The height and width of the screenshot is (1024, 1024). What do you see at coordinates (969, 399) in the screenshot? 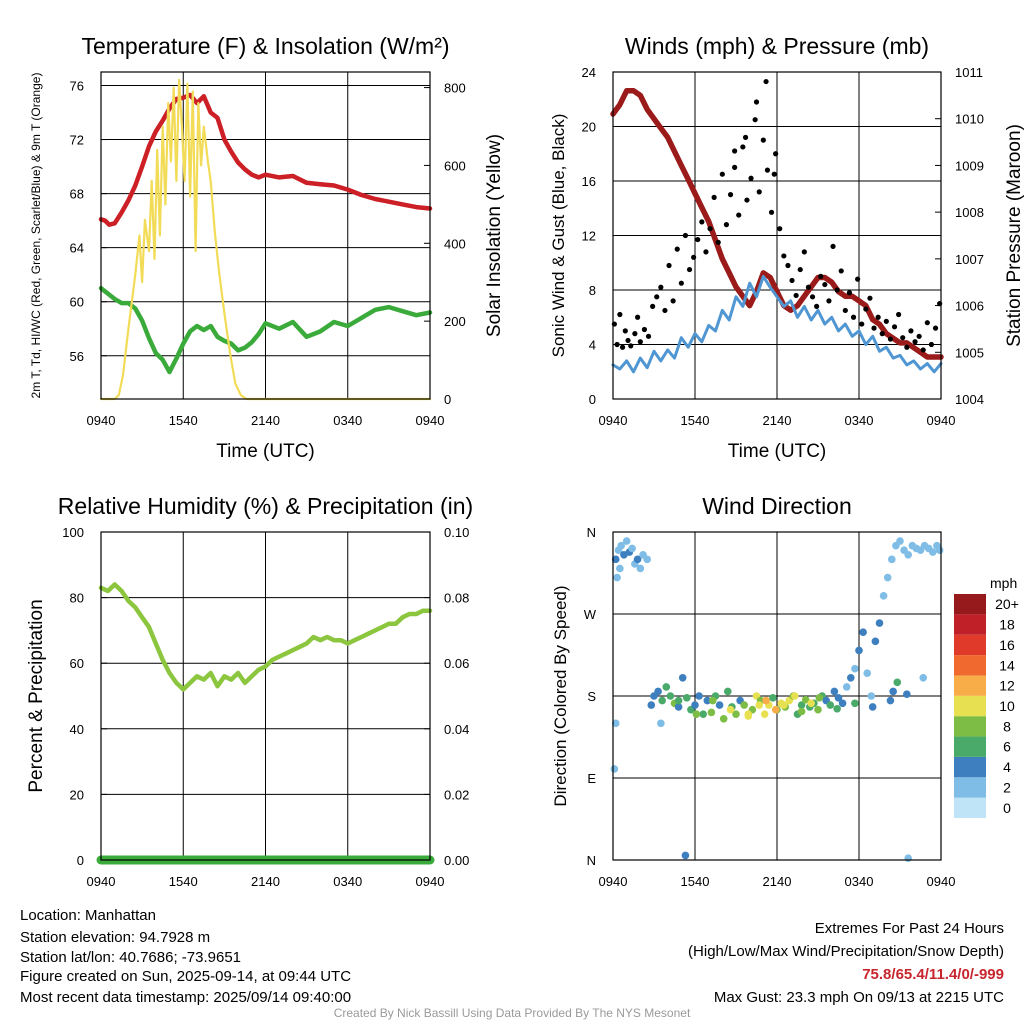
I see `y2-tick-label: 1004` at bounding box center [969, 399].